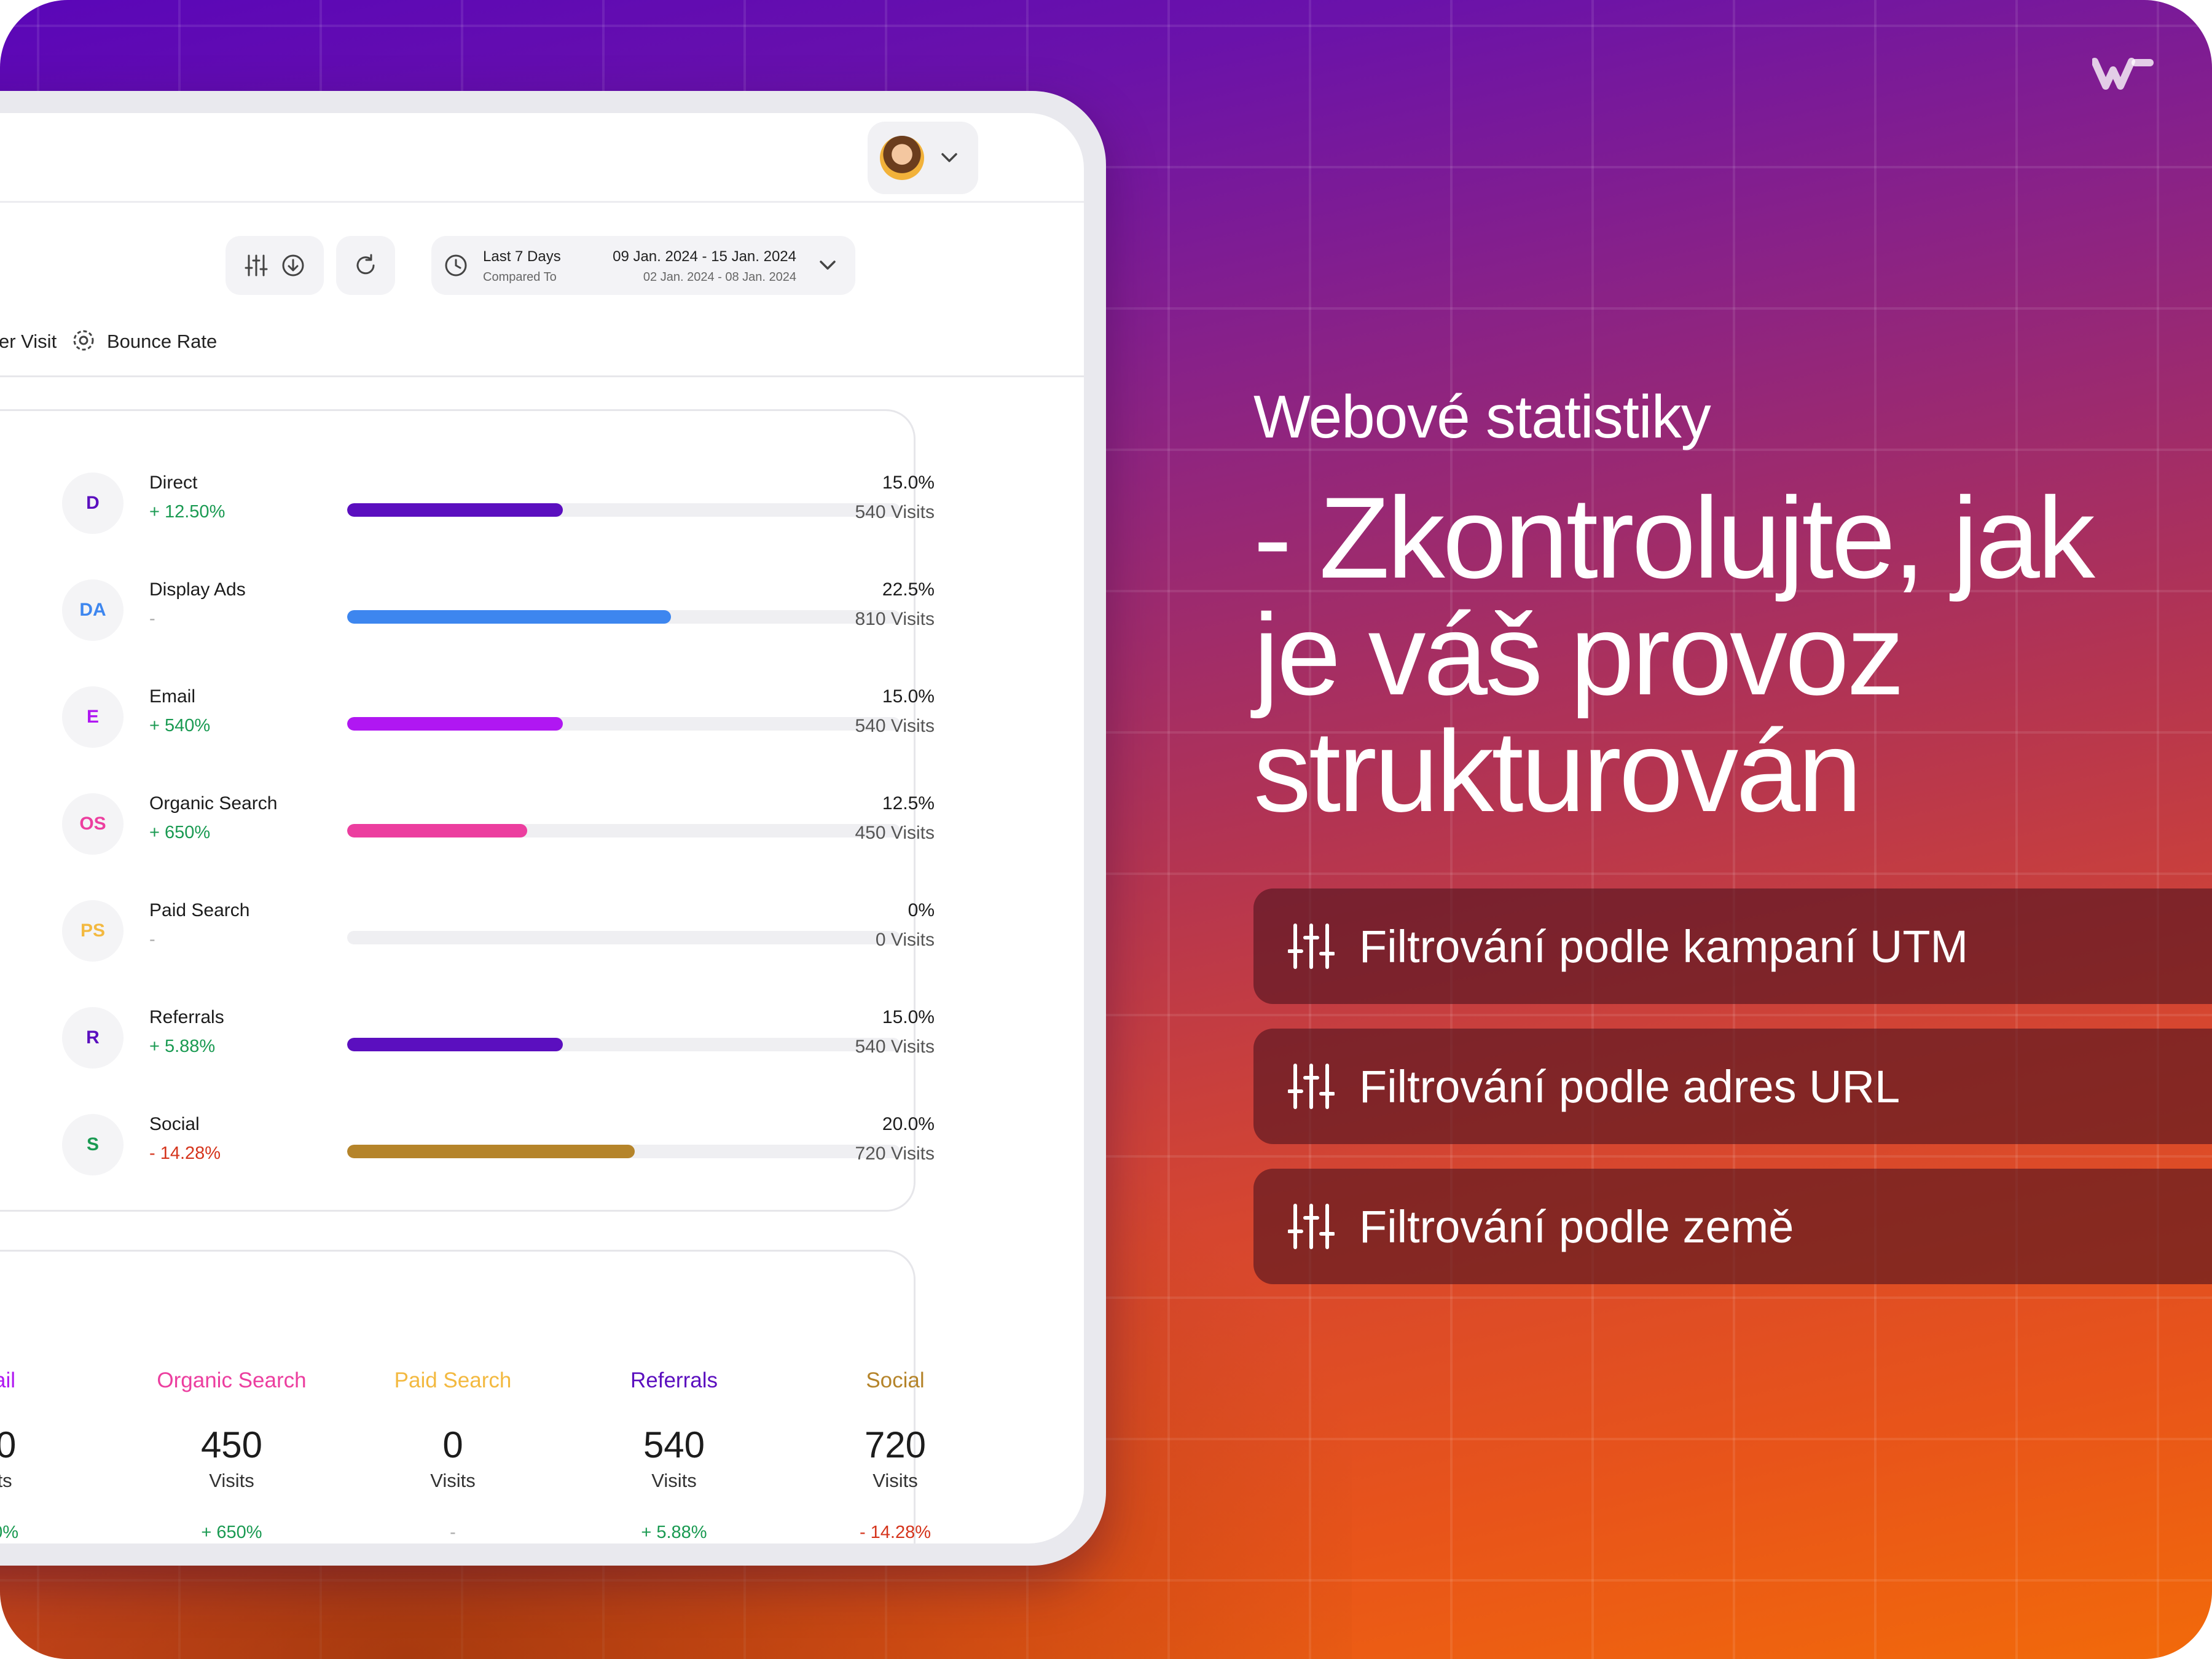  I want to click on channel-percent: 22.5%, so click(908, 589).